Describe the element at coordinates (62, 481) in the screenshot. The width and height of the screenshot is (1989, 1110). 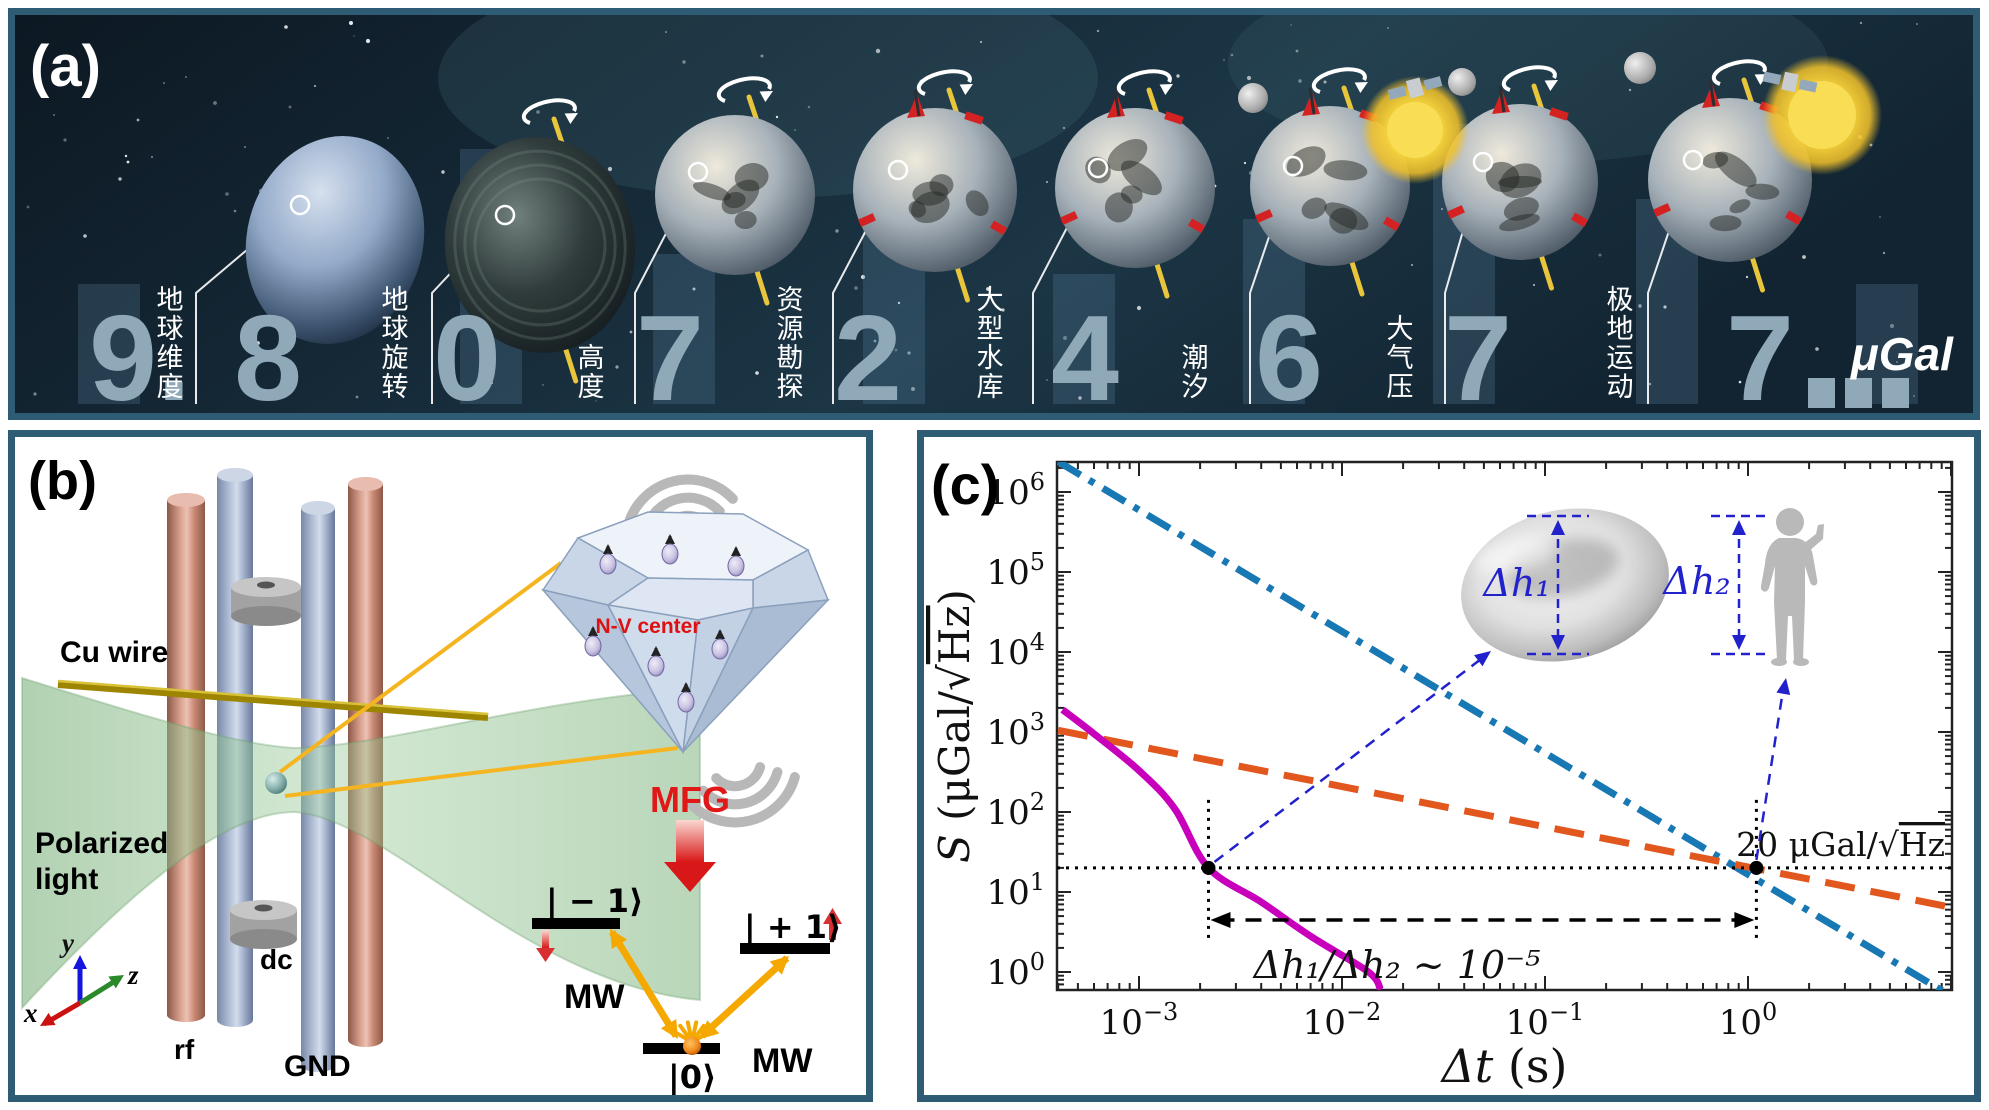
I see `panel-b-label: (b)` at that location.